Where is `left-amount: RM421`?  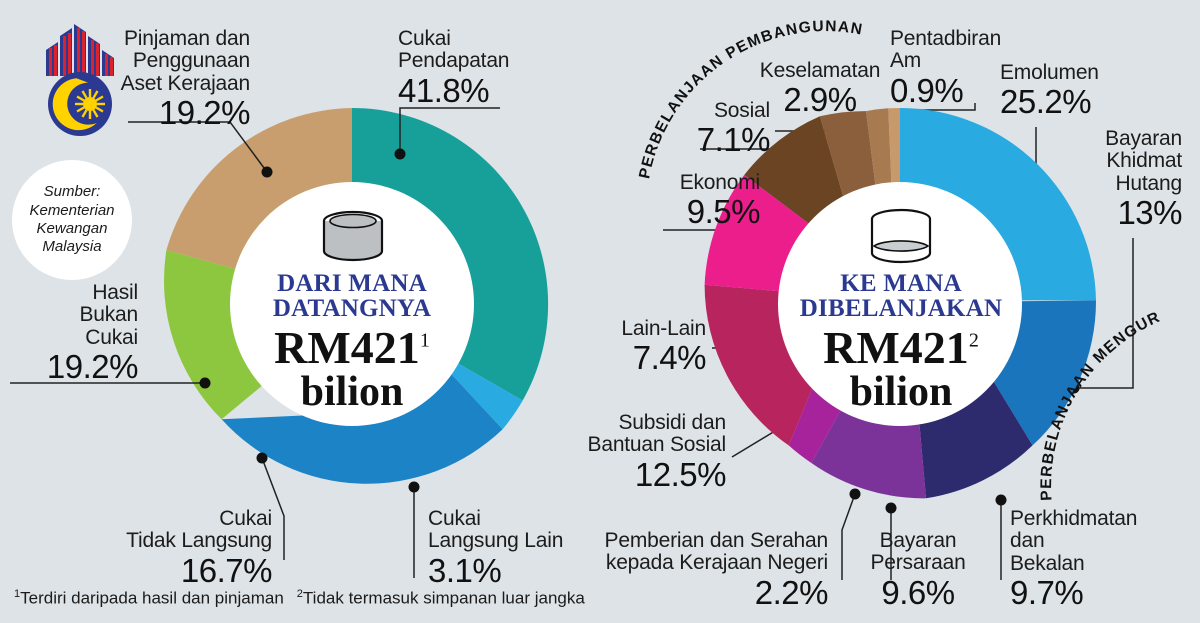
left-amount: RM421 is located at coordinates (347, 347).